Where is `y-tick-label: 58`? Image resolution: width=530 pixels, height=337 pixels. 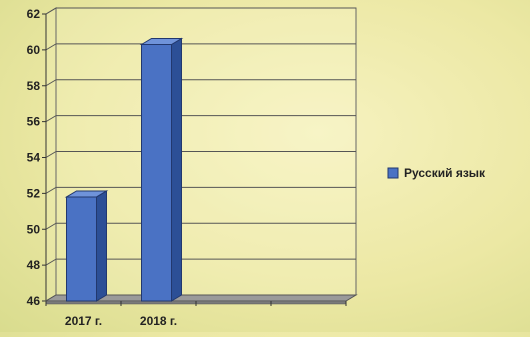 y-tick-label: 58 is located at coordinates (34, 86).